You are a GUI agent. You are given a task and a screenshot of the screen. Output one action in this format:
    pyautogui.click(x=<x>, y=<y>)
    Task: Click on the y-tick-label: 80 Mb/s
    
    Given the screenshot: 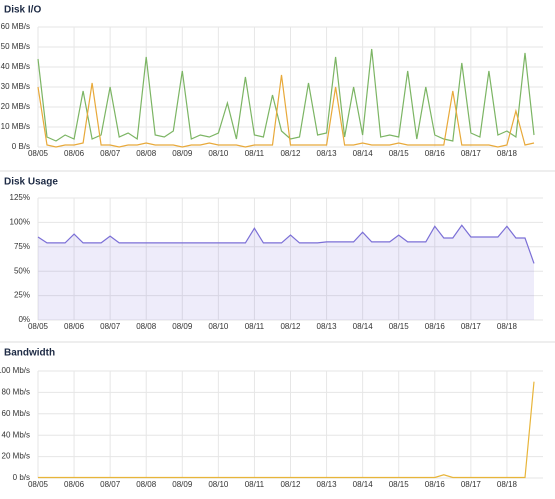 What is the action you would take?
    pyautogui.click(x=16, y=392)
    